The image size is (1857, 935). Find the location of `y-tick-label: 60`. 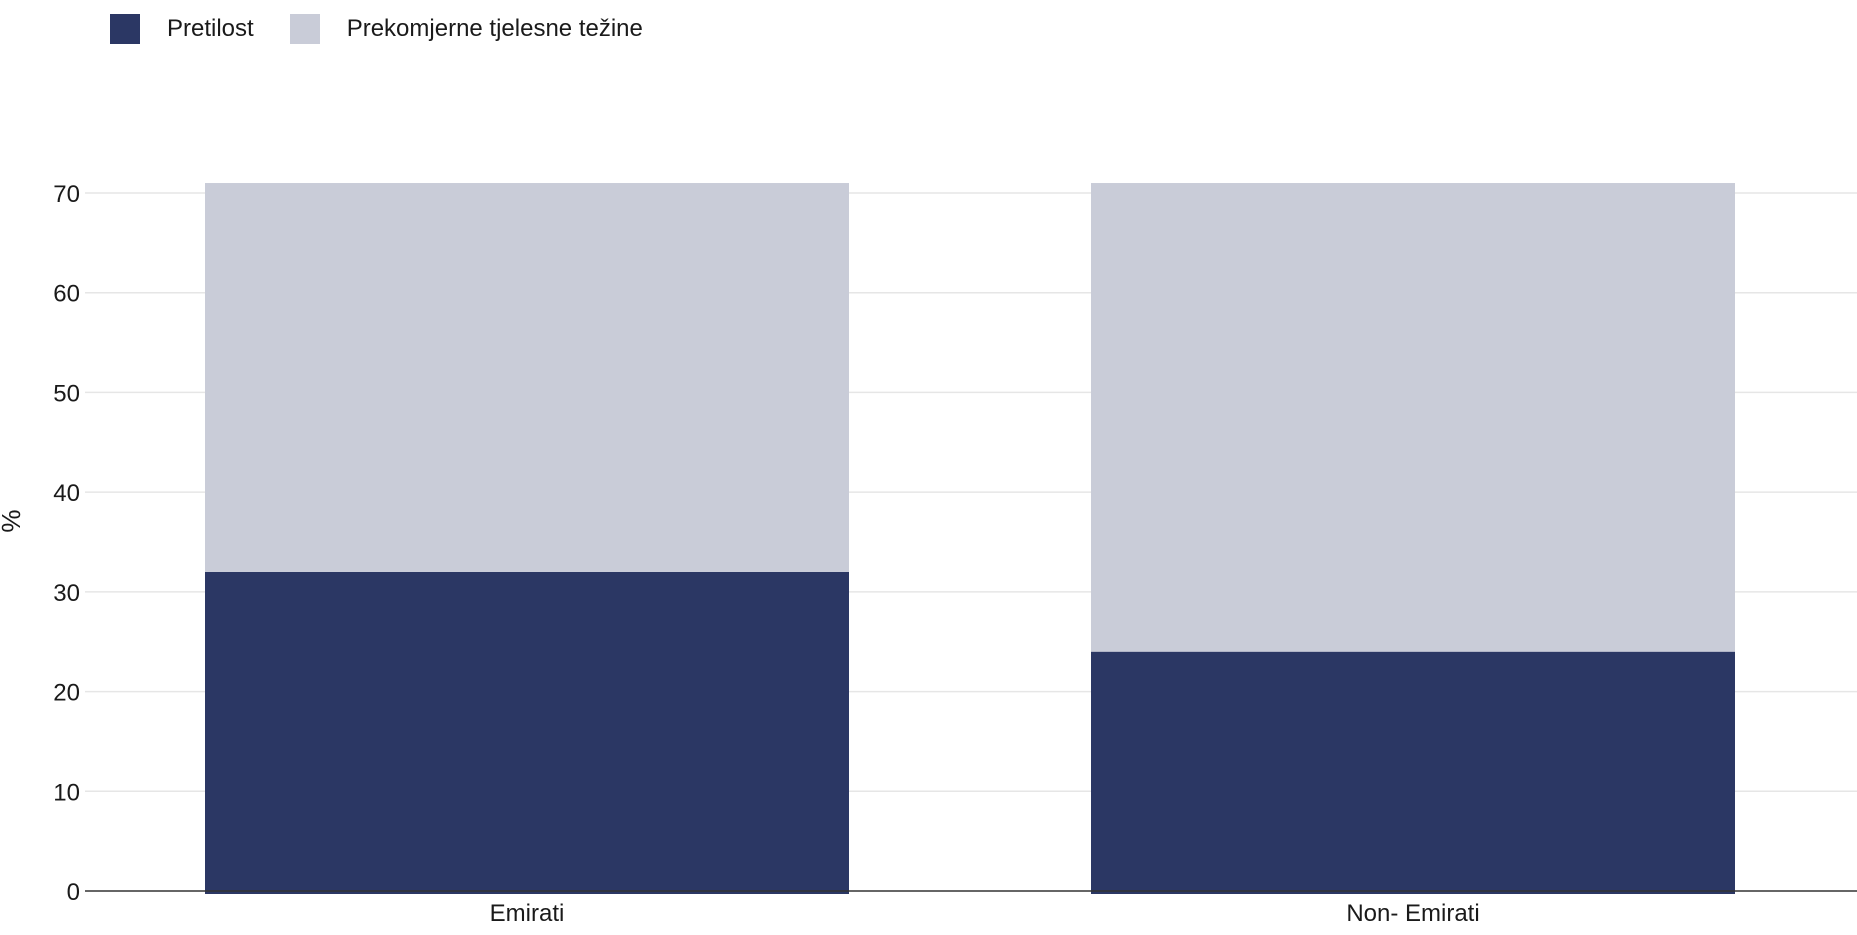

y-tick-label: 60 is located at coordinates (66, 294).